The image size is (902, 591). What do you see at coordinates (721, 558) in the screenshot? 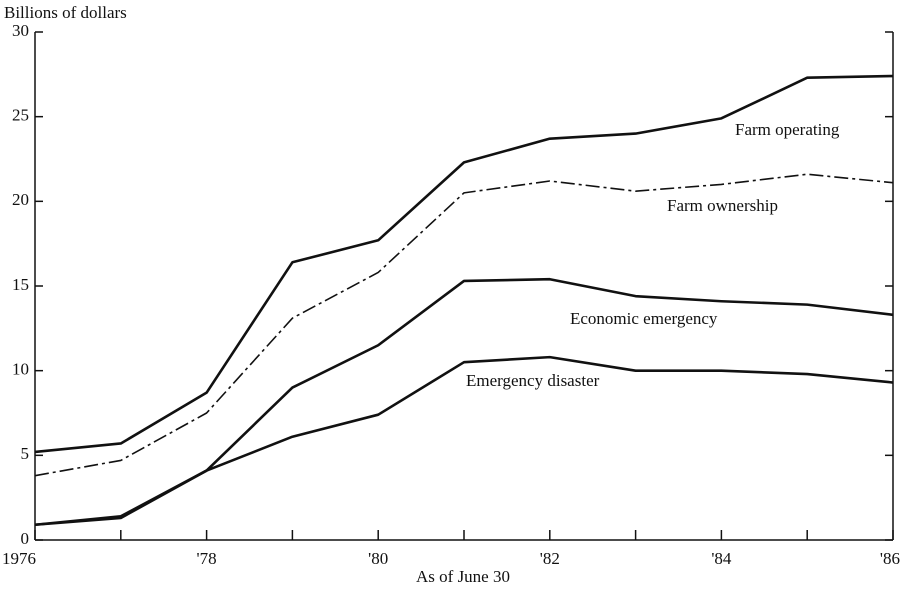
I see `x-tick-label: '84` at bounding box center [721, 558].